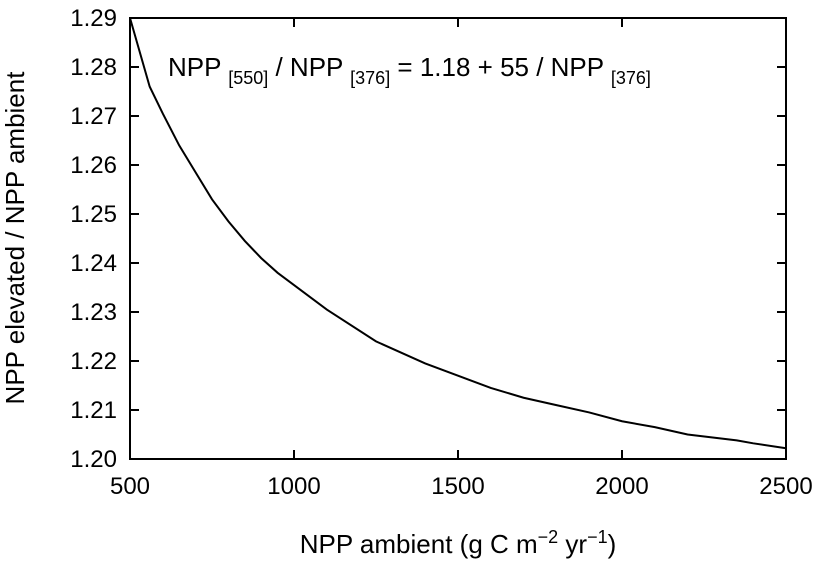 This screenshot has width=821, height=561. What do you see at coordinates (458, 543) in the screenshot?
I see `x-axis-label: NPP ambient (g C m−2 yr−1)` at bounding box center [458, 543].